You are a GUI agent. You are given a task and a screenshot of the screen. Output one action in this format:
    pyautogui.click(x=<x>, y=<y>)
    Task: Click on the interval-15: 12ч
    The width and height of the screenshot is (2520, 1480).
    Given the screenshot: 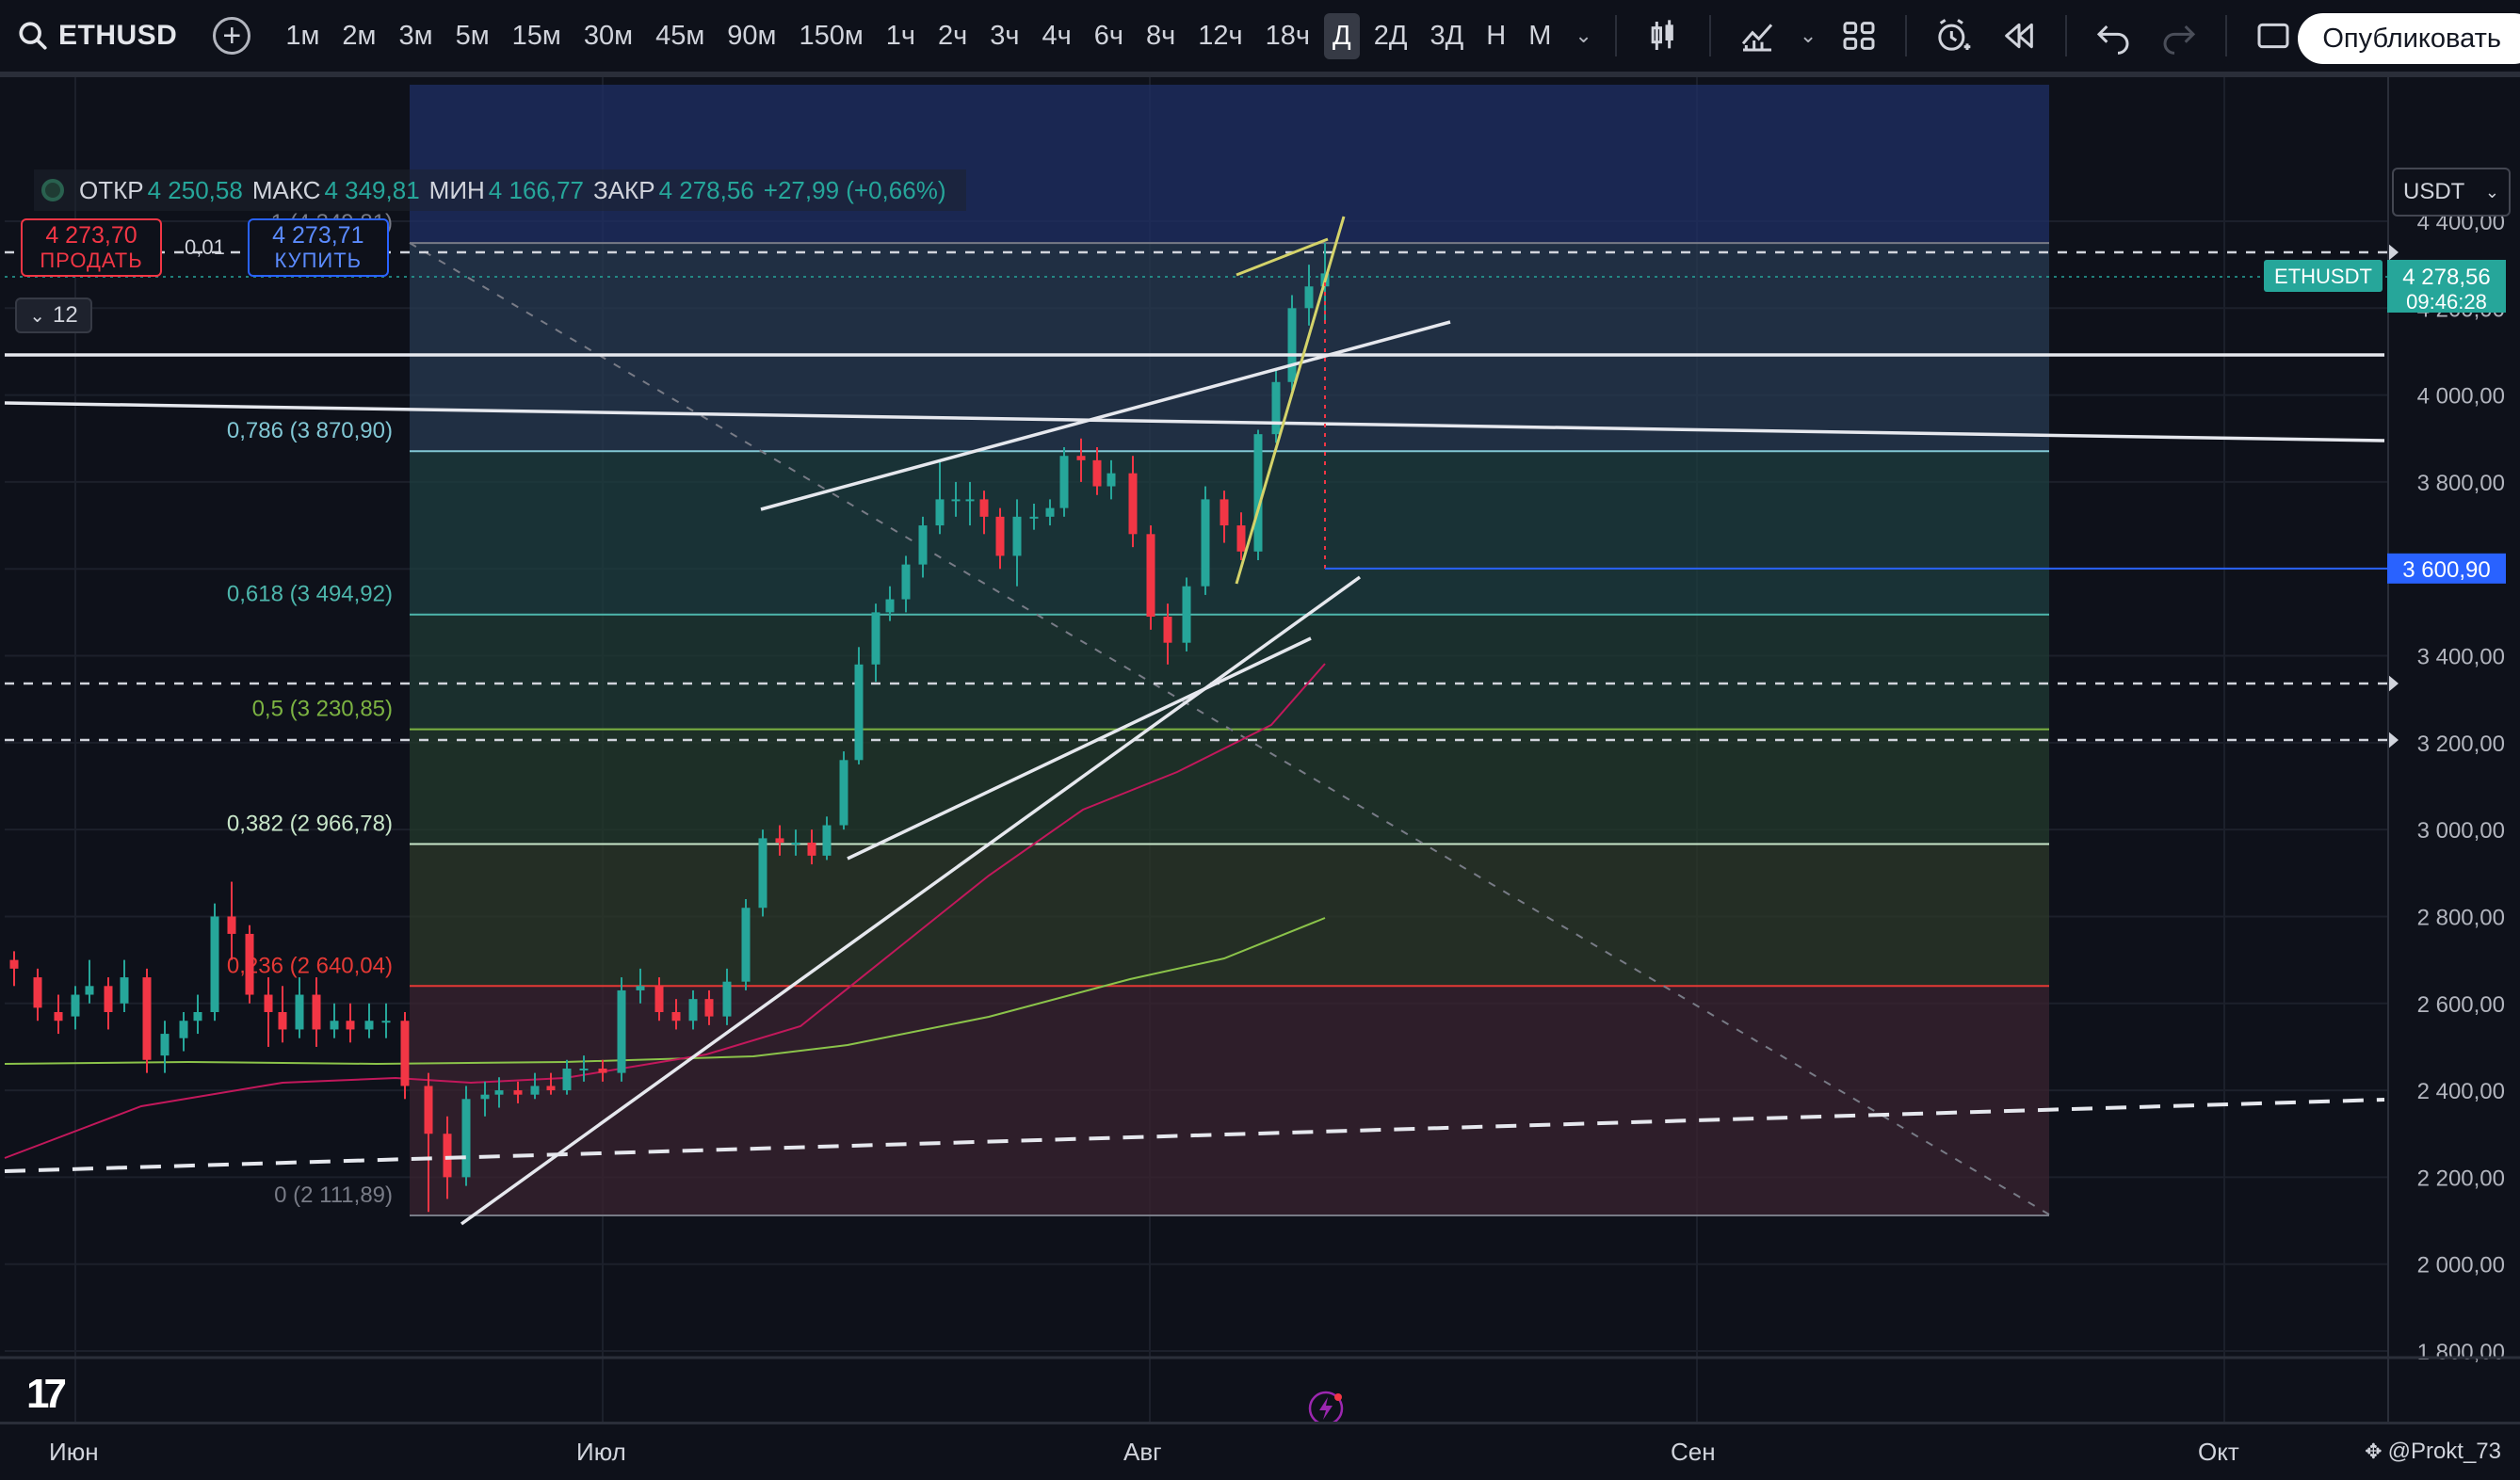 What is the action you would take?
    pyautogui.click(x=1221, y=35)
    